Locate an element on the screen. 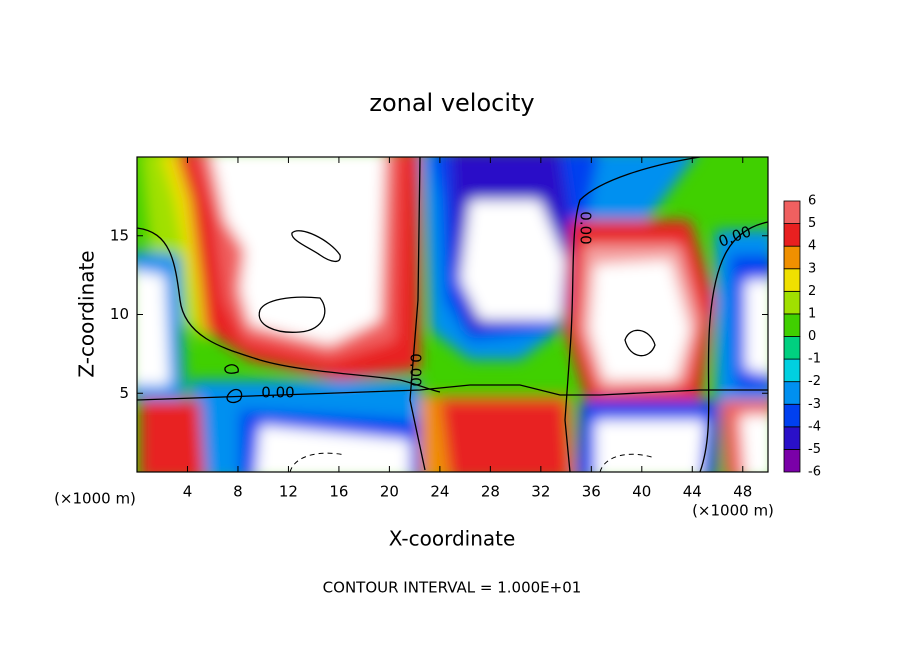 The image size is (904, 654). colorbar-label: 2 is located at coordinates (812, 291).